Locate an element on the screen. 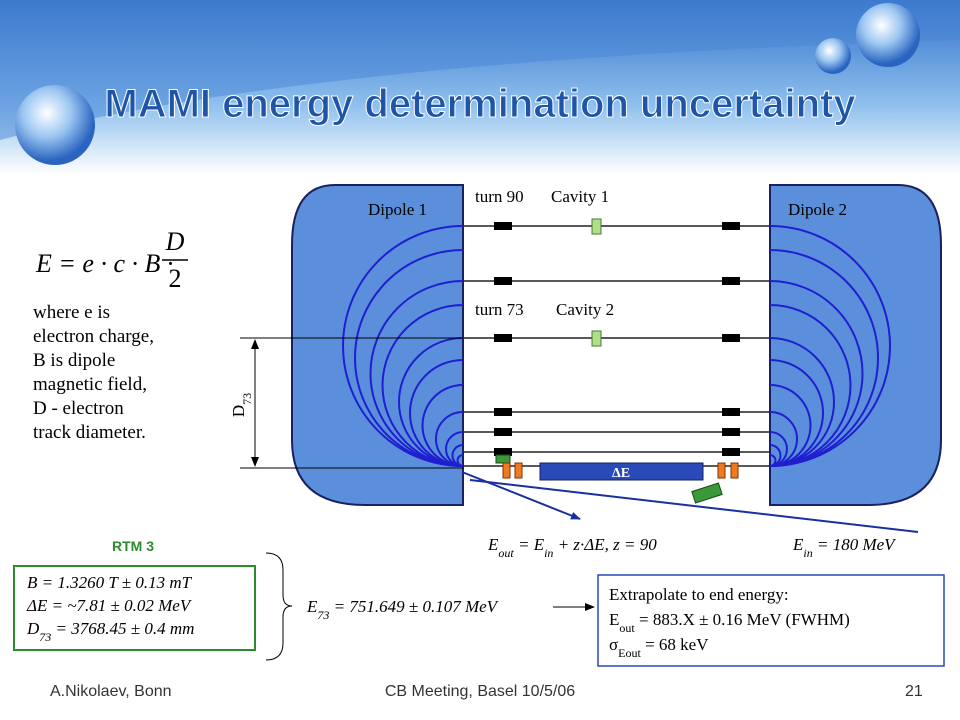 Image resolution: width=960 pixels, height=720 pixels. e-out-formula: Eout = Ein + z·ΔE, z = 90 is located at coordinates (572, 547).